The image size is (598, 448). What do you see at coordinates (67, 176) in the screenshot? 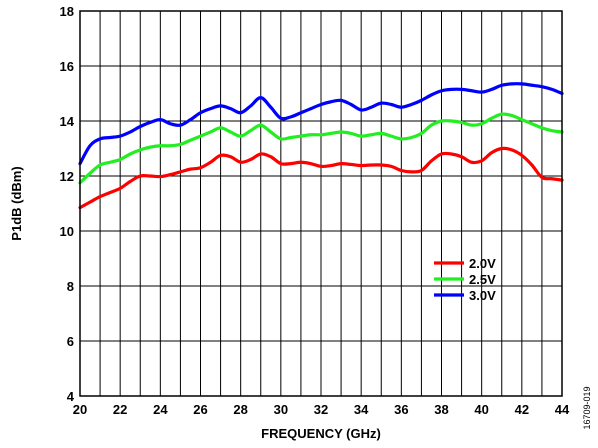
I see `y-tick-label: 12` at bounding box center [67, 176].